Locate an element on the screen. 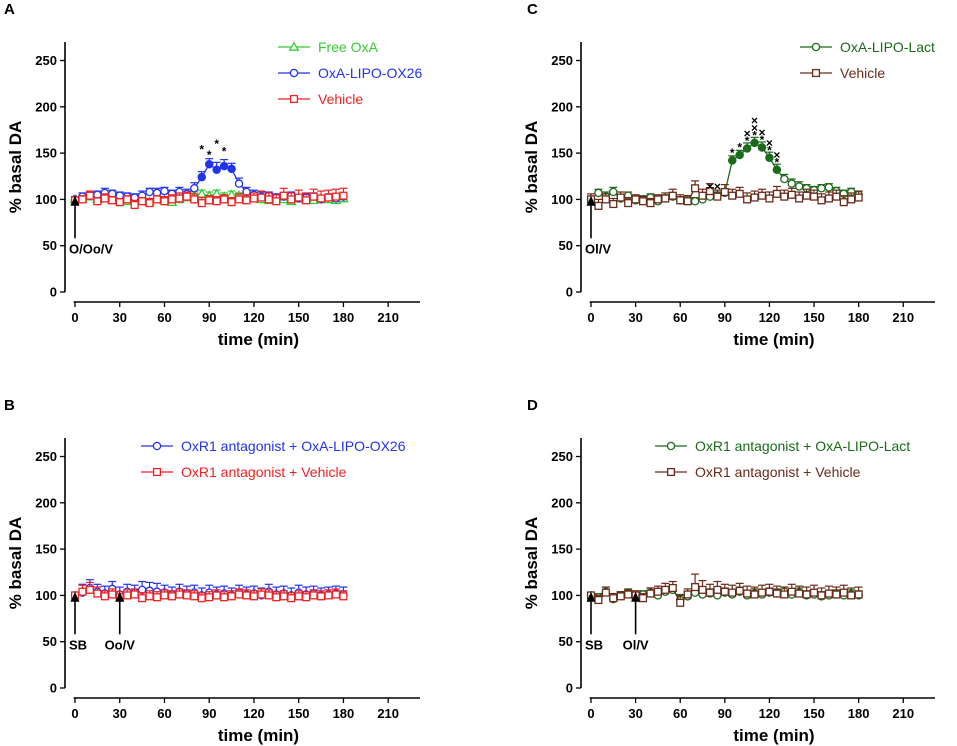 This screenshot has width=957, height=746. panel-d-y-axis-title: % basal DA is located at coordinates (531, 563).